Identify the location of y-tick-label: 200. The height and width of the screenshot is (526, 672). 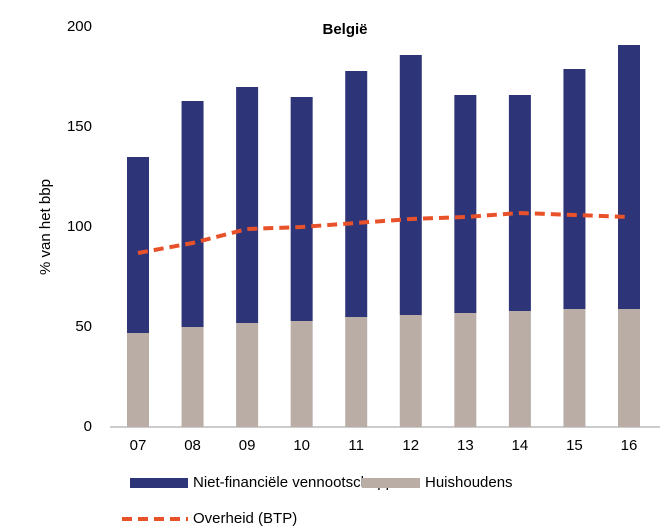
(79, 26).